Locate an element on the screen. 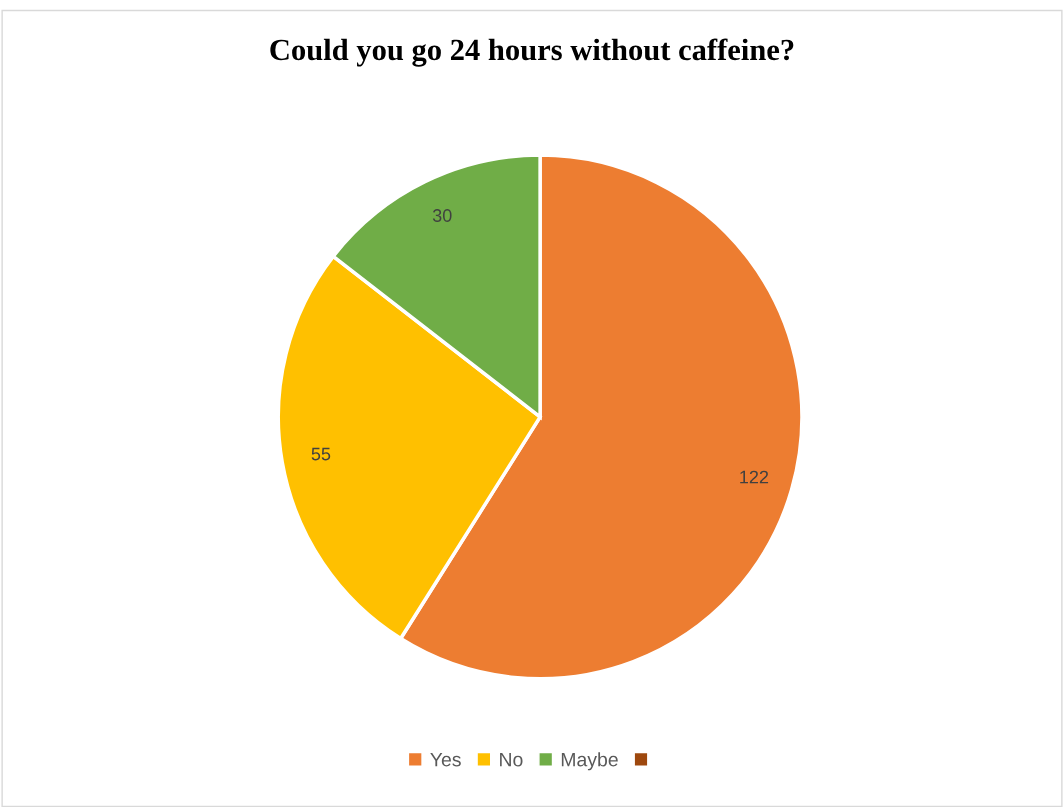 This screenshot has height=808, width=1064. chart-title: Could you go 24 hours without caffeine? is located at coordinates (532, 52).